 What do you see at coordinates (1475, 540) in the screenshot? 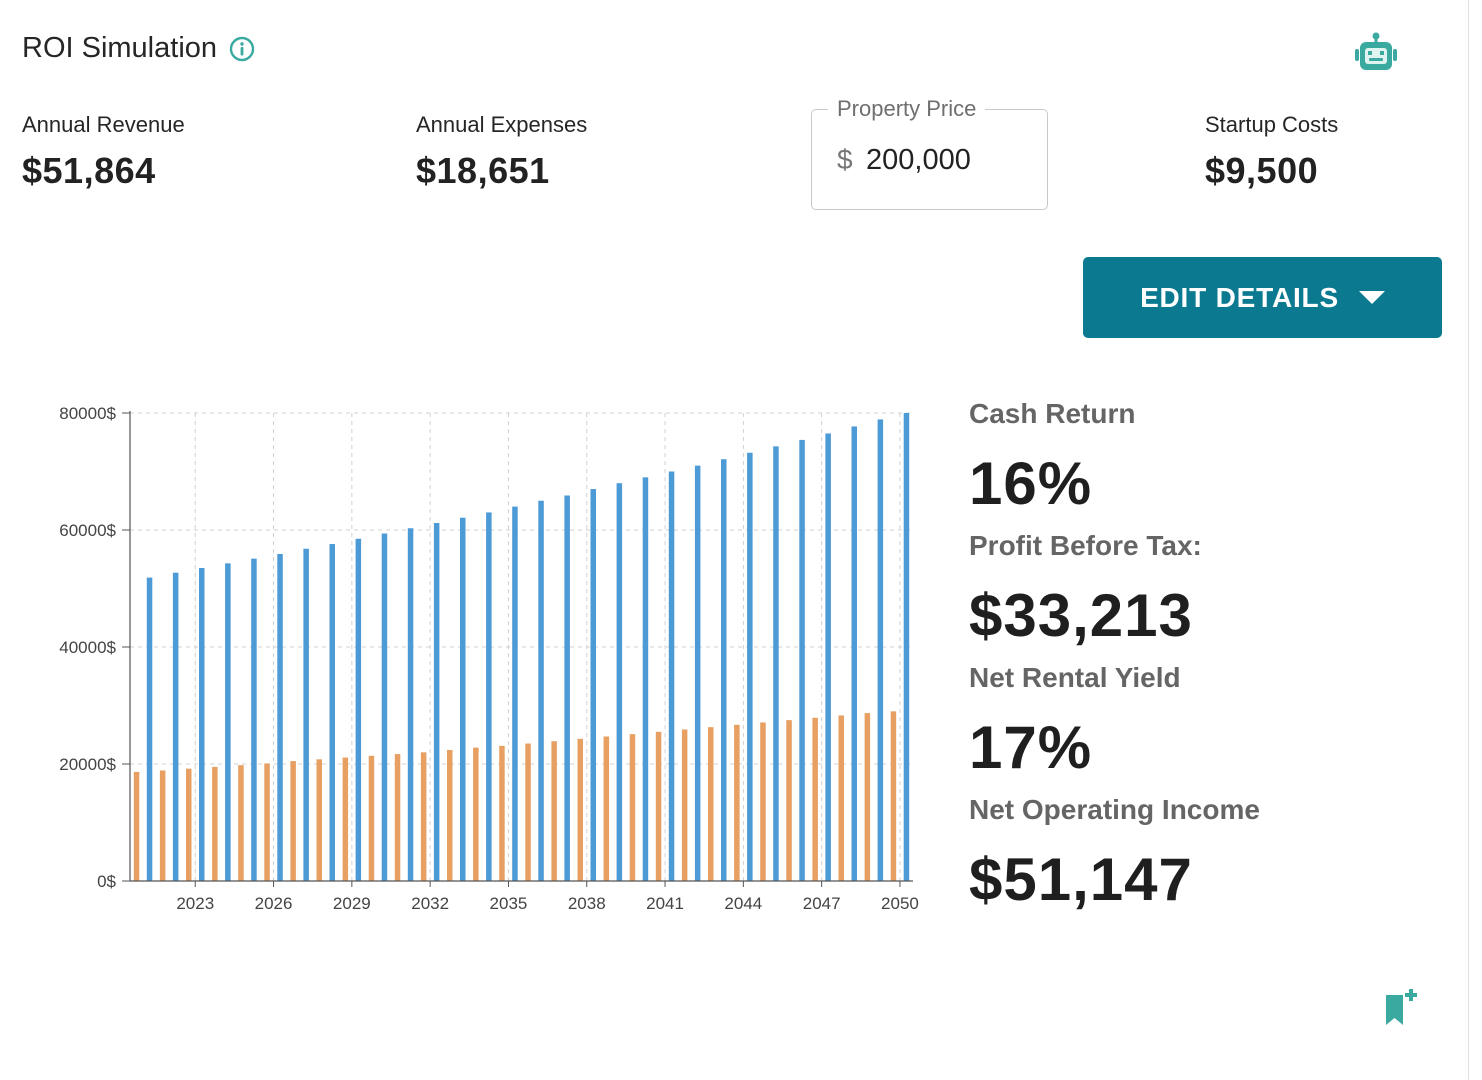
I see `scrollbar-track` at bounding box center [1475, 540].